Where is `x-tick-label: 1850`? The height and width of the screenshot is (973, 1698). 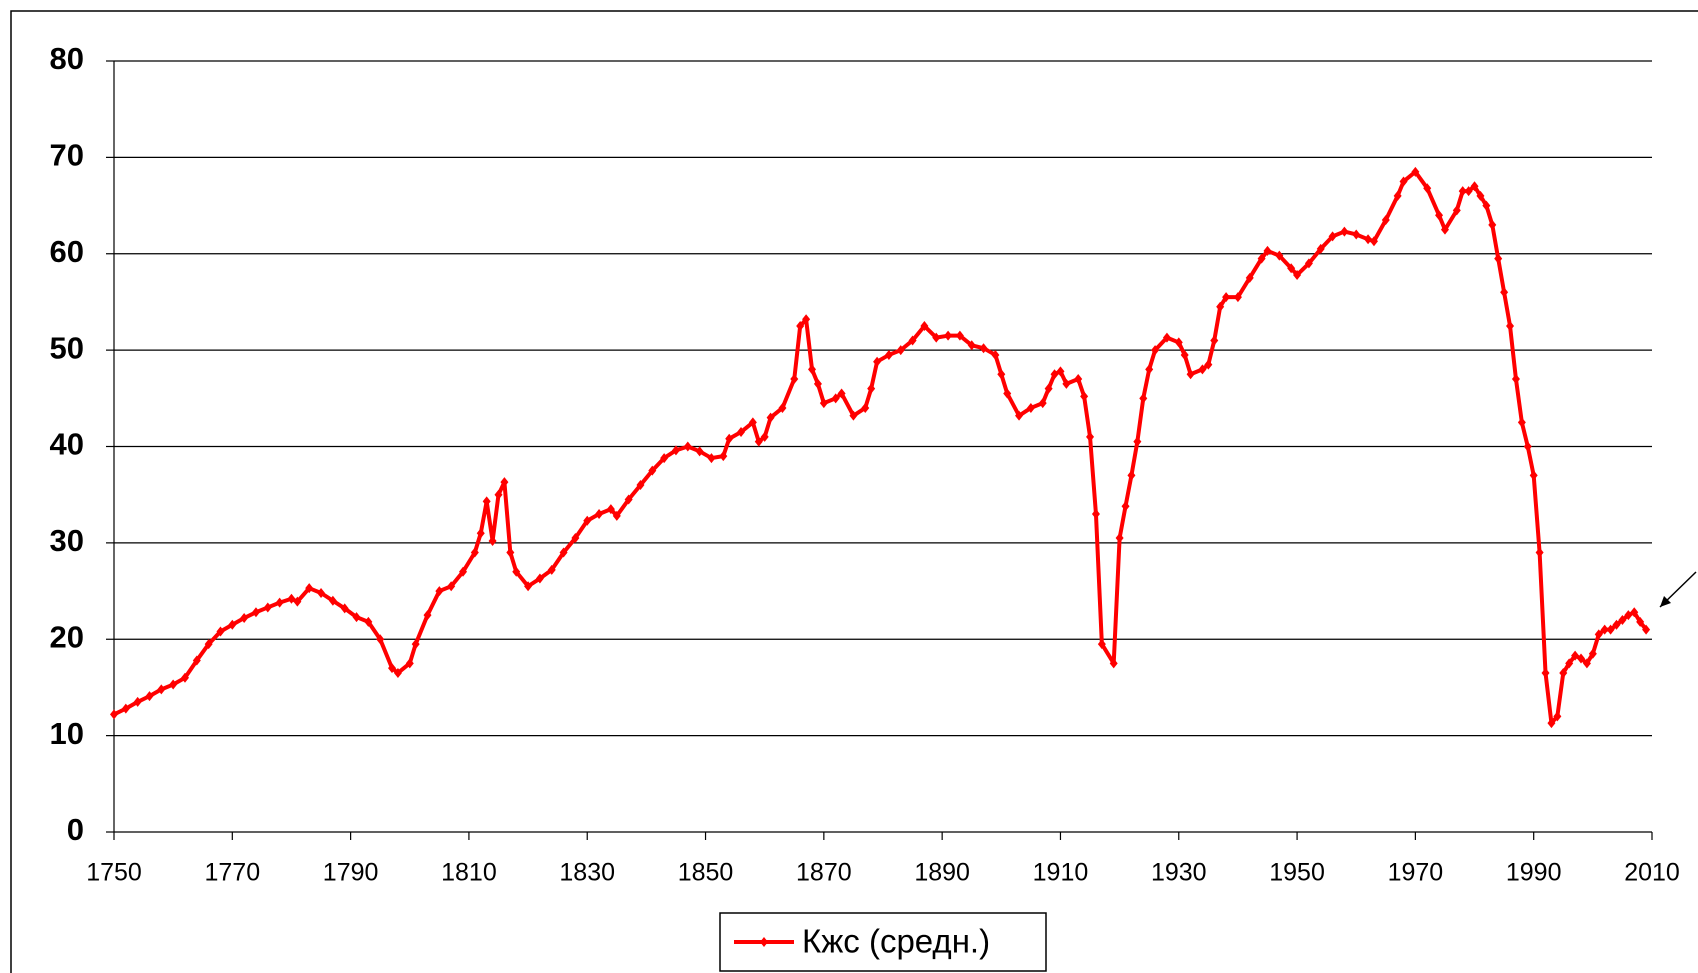 x-tick-label: 1850 is located at coordinates (706, 873).